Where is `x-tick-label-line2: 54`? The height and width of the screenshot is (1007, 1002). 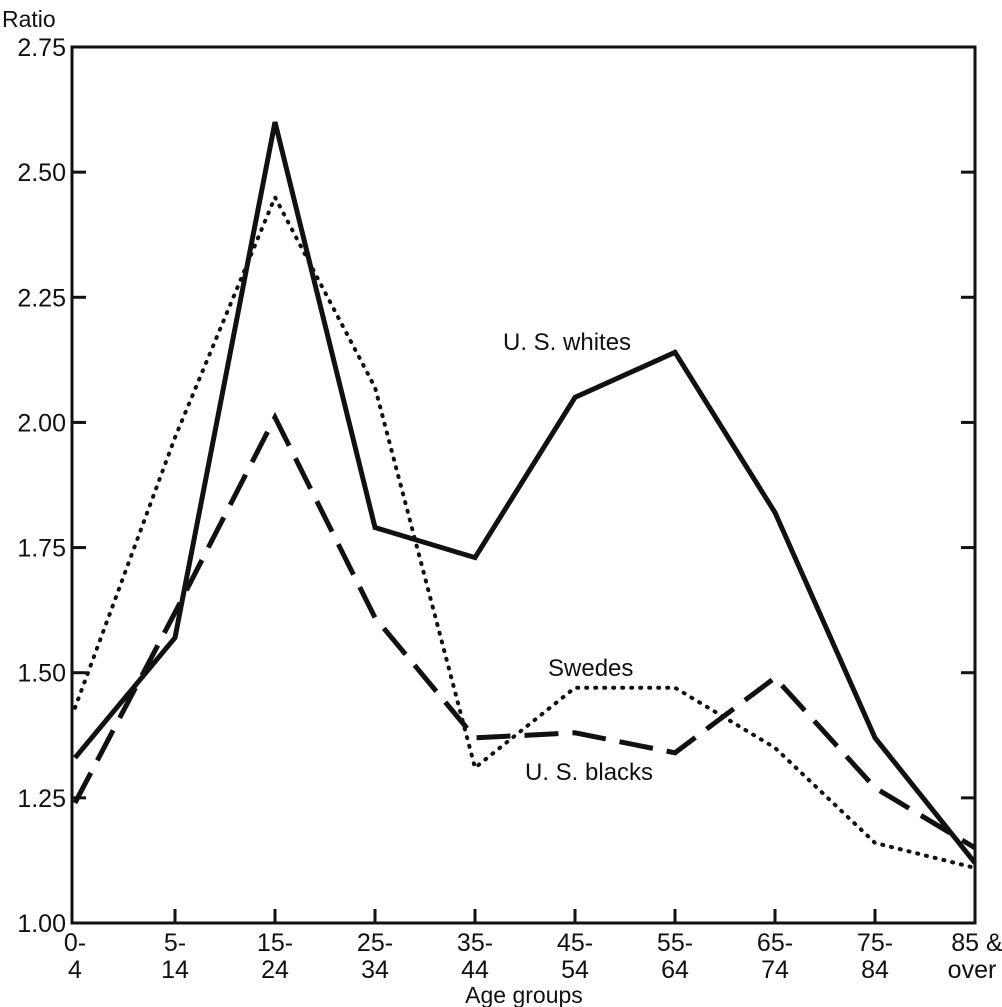
x-tick-label-line2: 54 is located at coordinates (575, 970).